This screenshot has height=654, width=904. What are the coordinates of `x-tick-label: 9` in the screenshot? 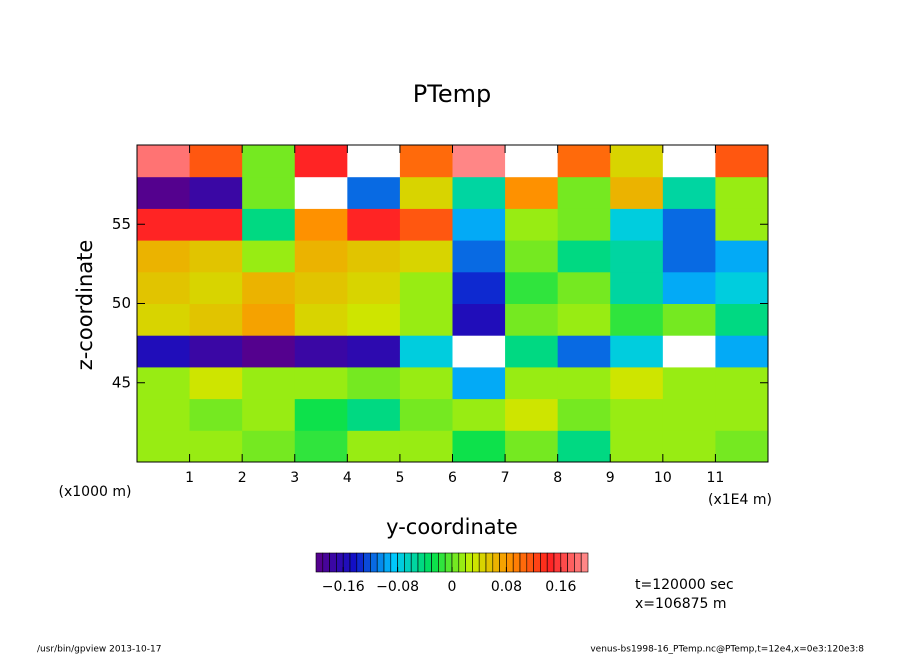 It's located at (610, 478).